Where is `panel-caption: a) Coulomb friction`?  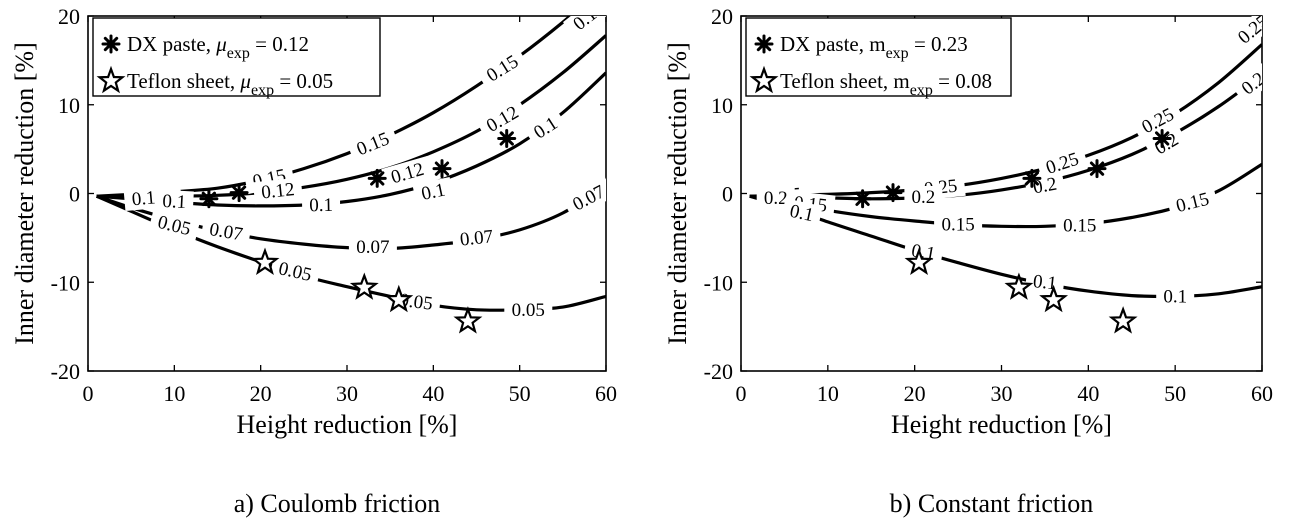
panel-caption: a) Coulomb friction is located at coordinates (337, 503).